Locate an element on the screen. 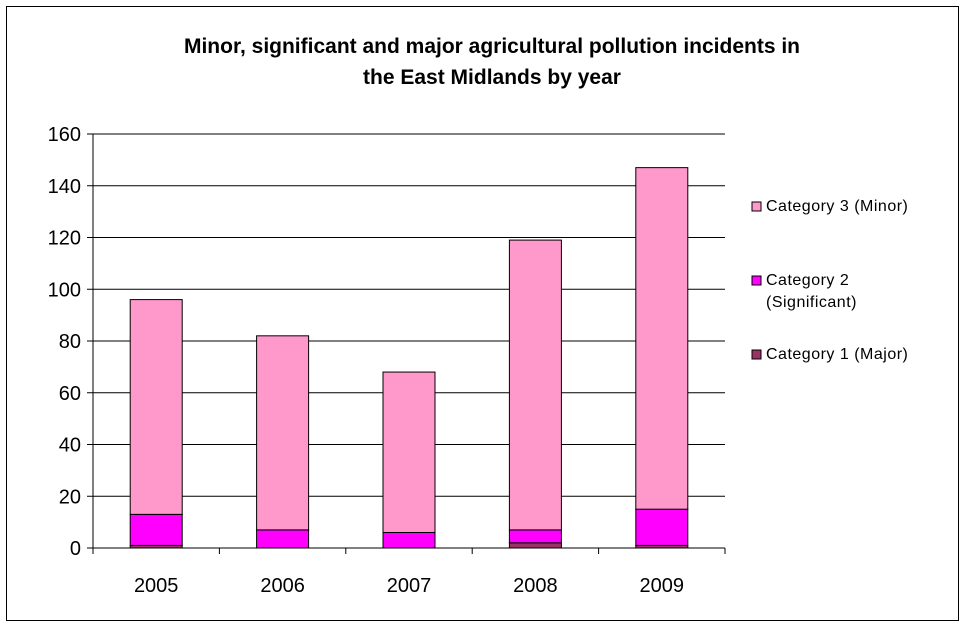  legend-label: Category 3 (Minor) is located at coordinates (837, 206).